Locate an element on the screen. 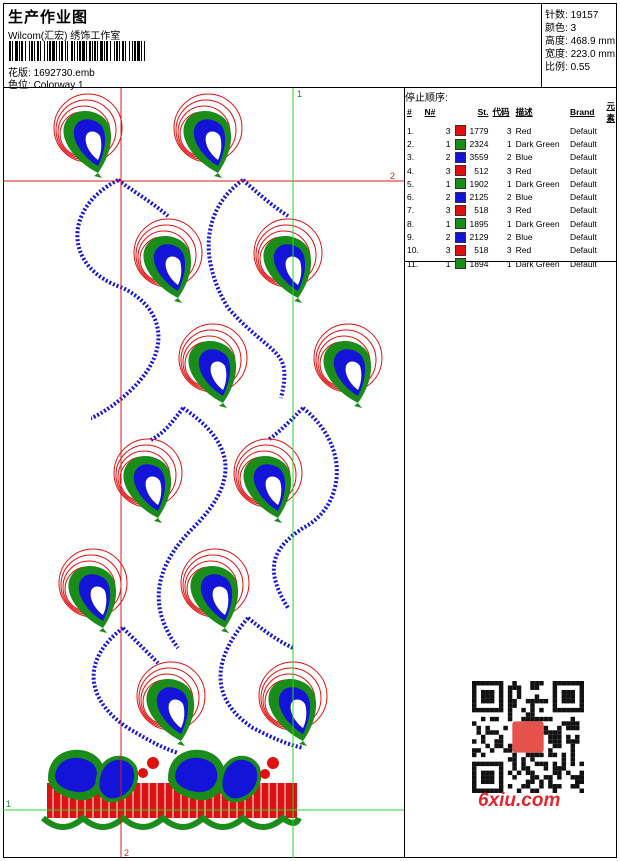 Image resolution: width=620 pixels, height=861 pixels. table-header-row: # N# St. 代码 描述 Brand 元素 is located at coordinates (511, 112).